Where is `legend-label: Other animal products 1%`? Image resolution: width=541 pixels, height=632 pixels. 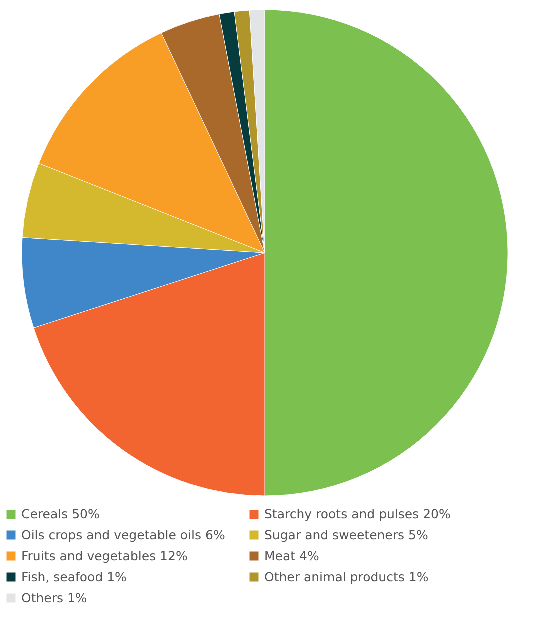 legend-label: Other animal products 1% is located at coordinates (346, 576).